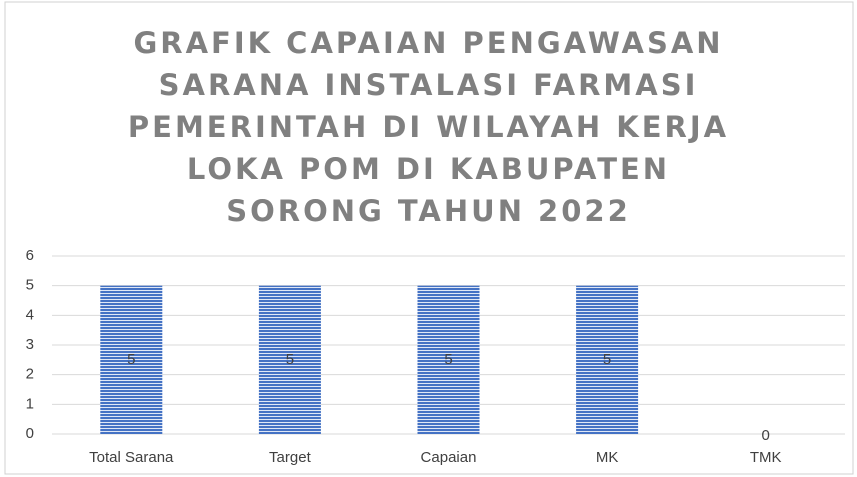 The width and height of the screenshot is (857, 477). I want to click on y-tick-label: 4, so click(30, 314).